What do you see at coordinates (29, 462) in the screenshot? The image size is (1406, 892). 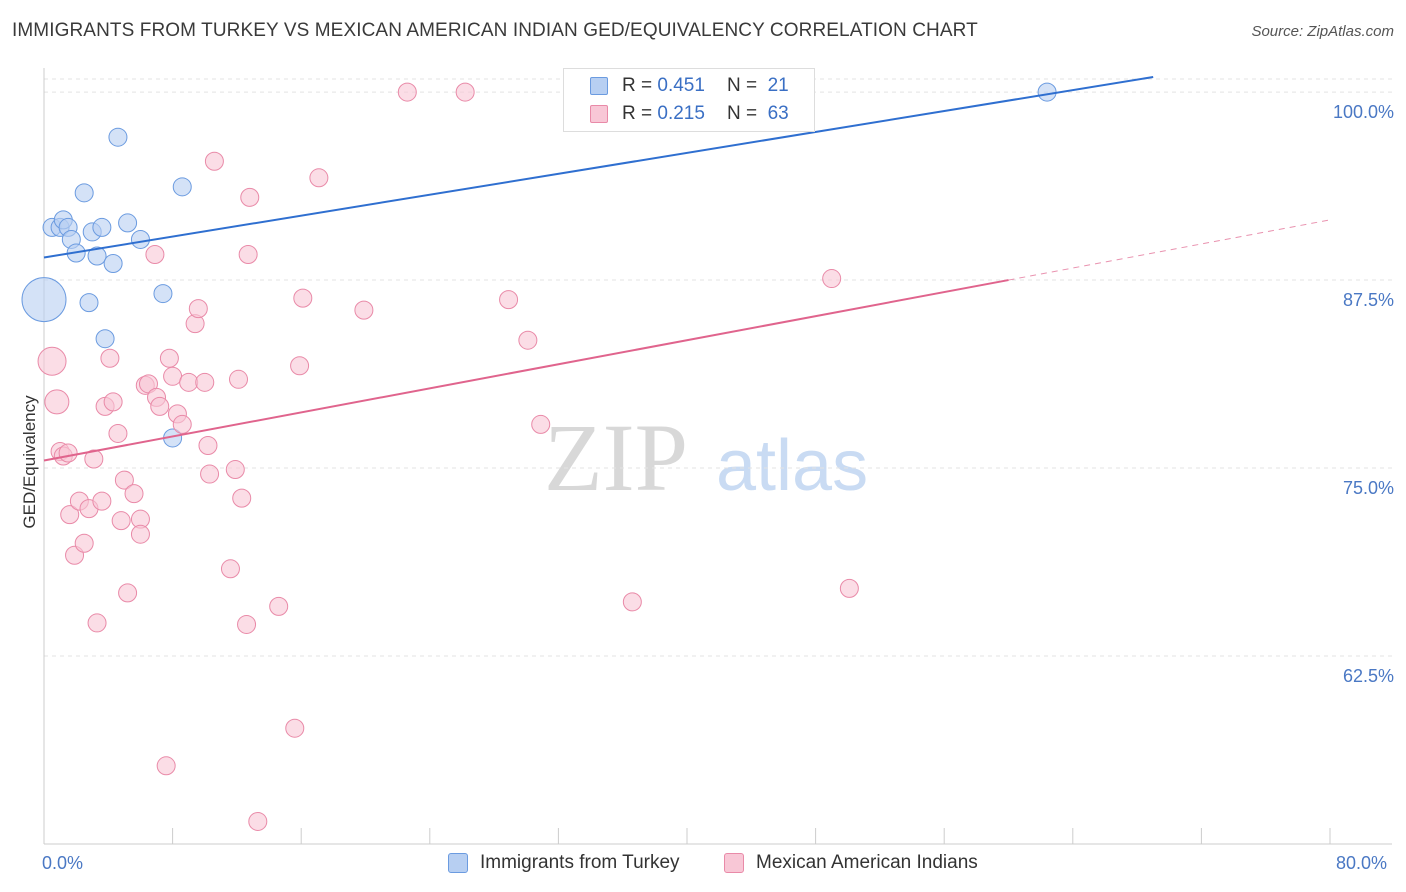 I see `y-axis-title: GED/Equivalency` at bounding box center [29, 462].